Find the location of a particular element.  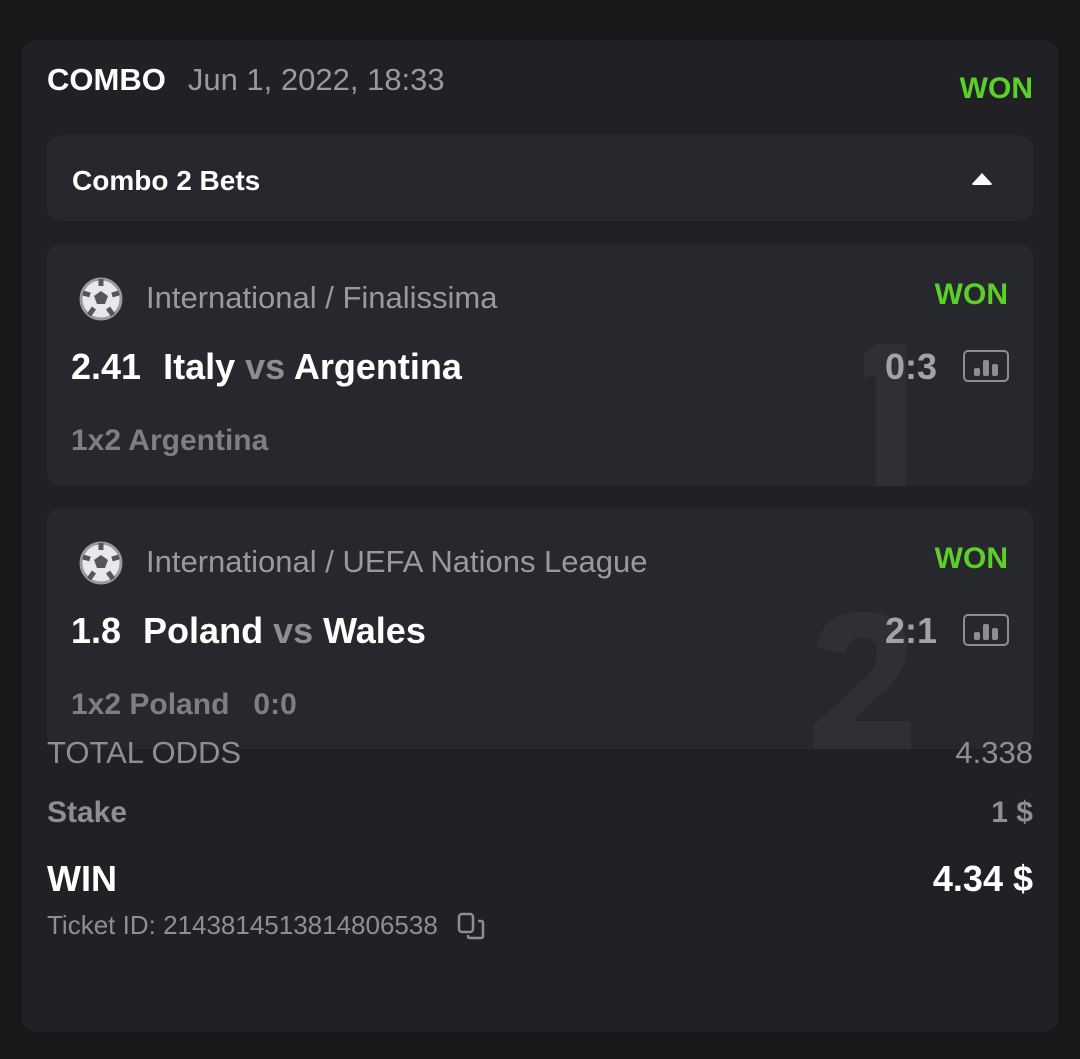

combo-label: Combo 2 Bets is located at coordinates (166, 180).